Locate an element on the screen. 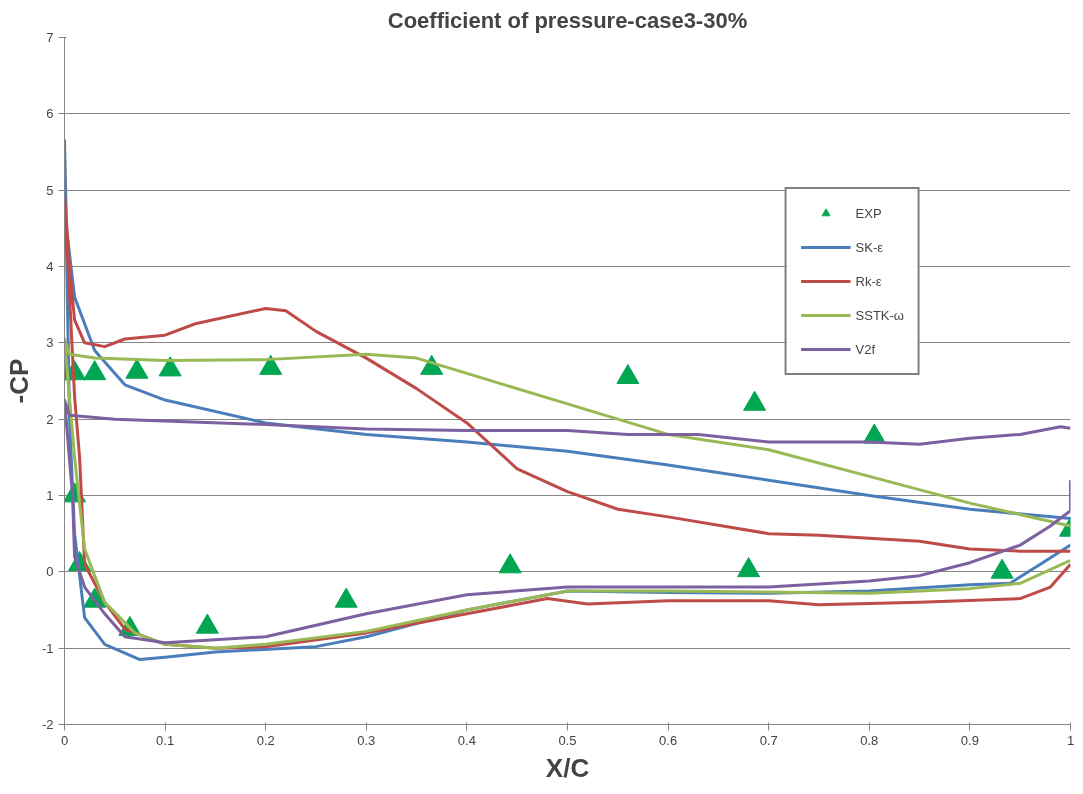 The width and height of the screenshot is (1083, 794). x-tick-label: 0.3 is located at coordinates (366, 740).